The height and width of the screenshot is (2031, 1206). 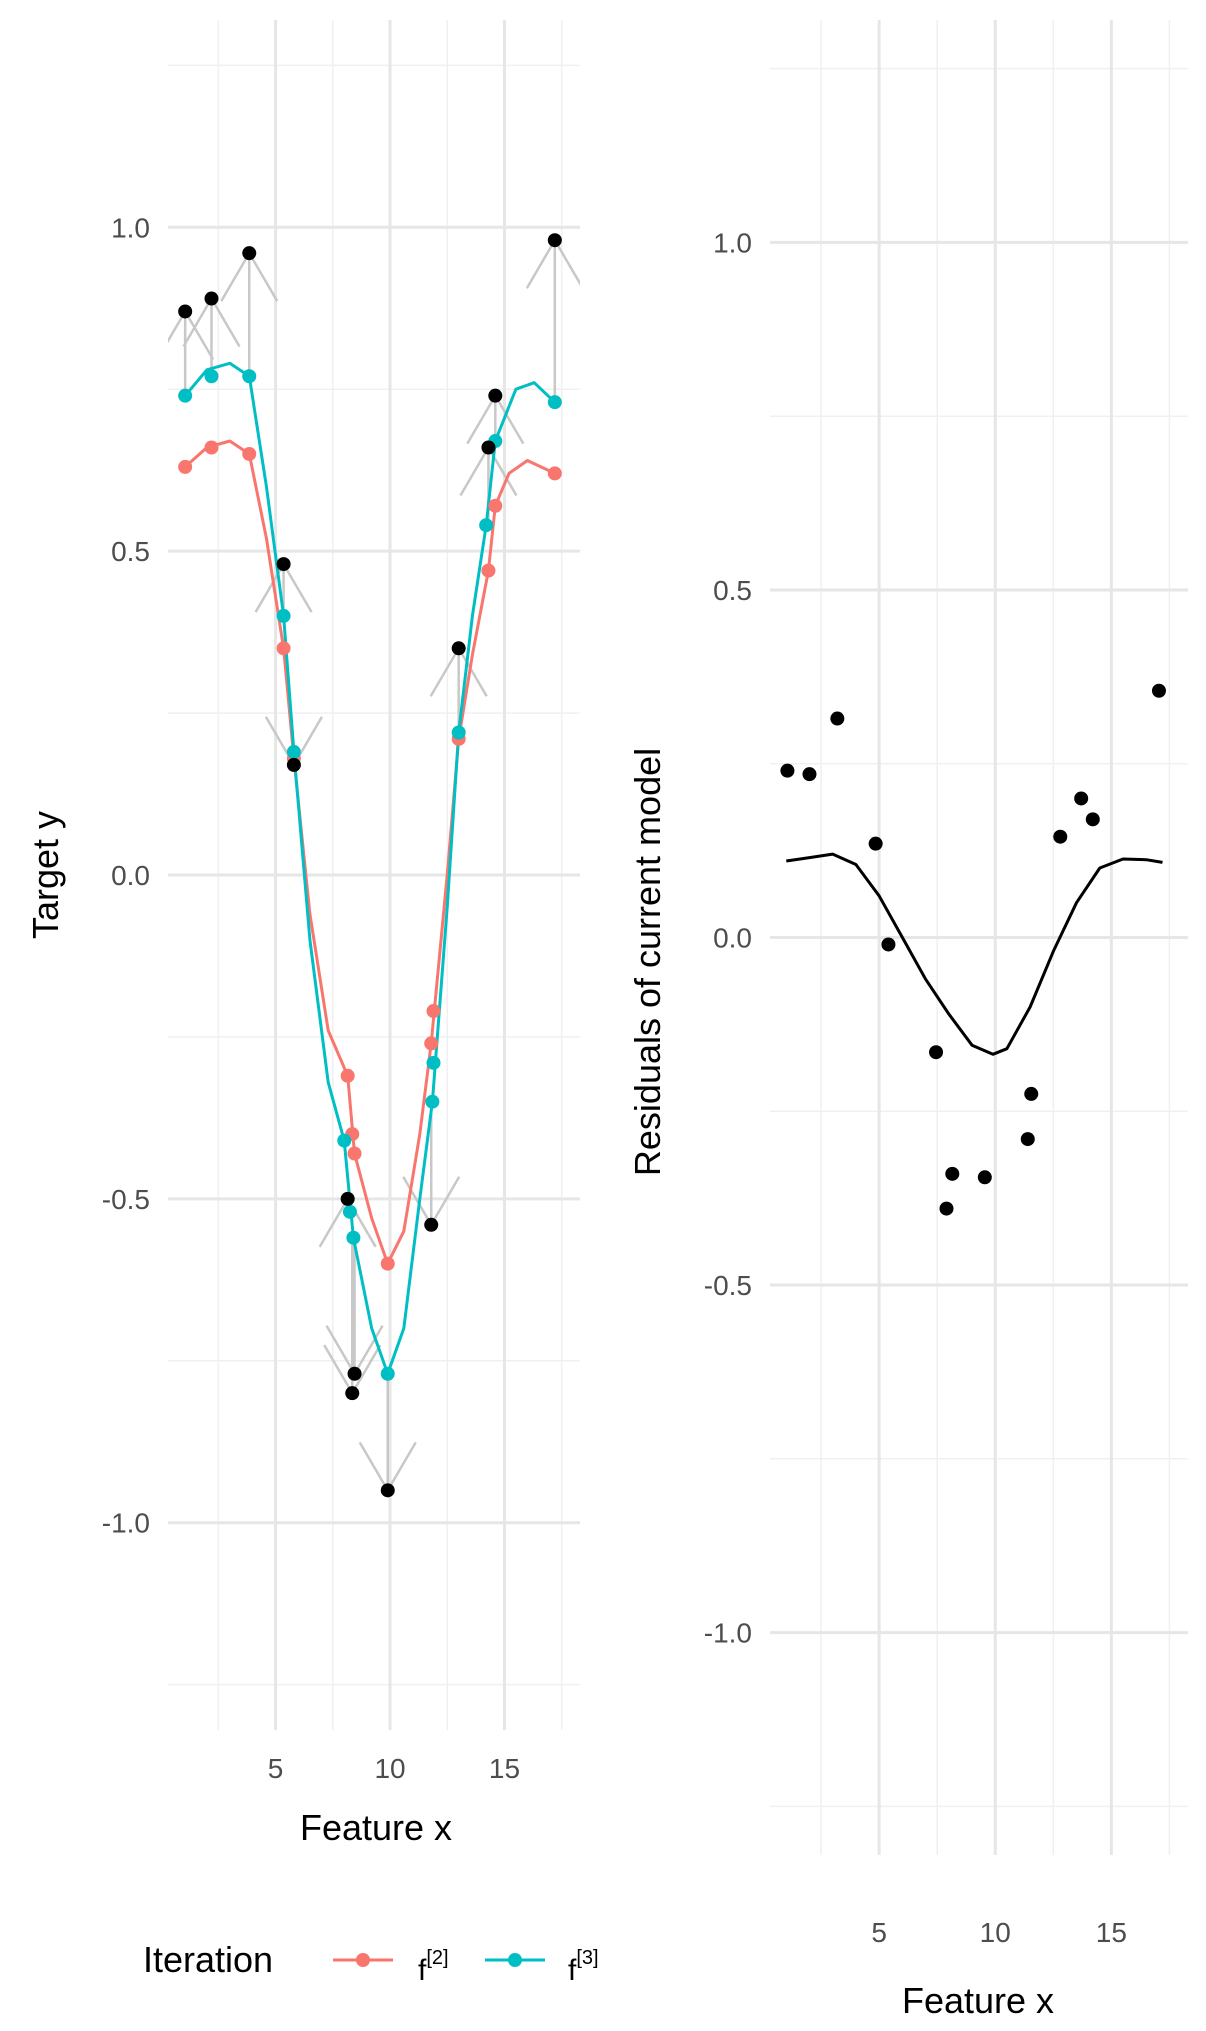 I want to click on residual-fit-line, so click(x=974, y=954).